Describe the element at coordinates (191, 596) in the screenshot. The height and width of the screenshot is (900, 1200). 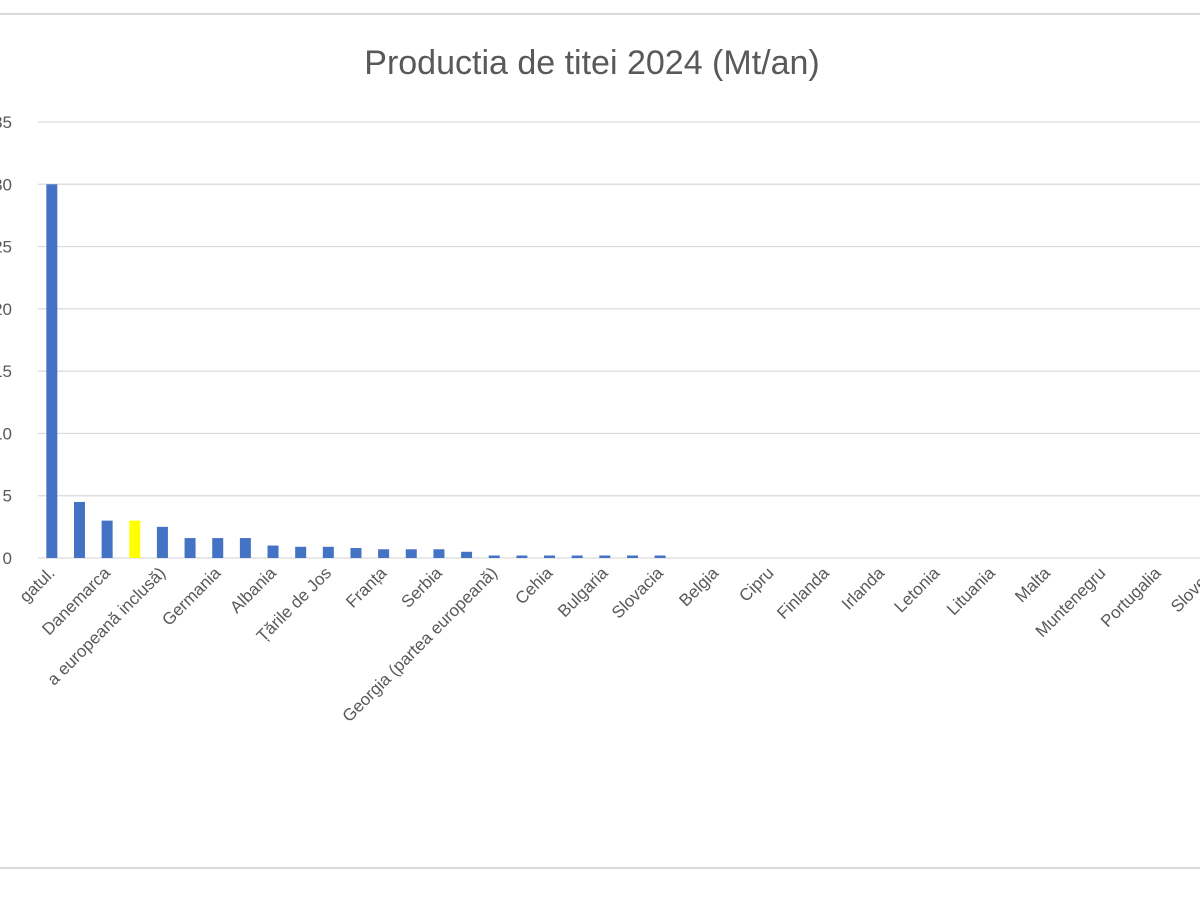
I see `x-tick-label: Germania` at that location.